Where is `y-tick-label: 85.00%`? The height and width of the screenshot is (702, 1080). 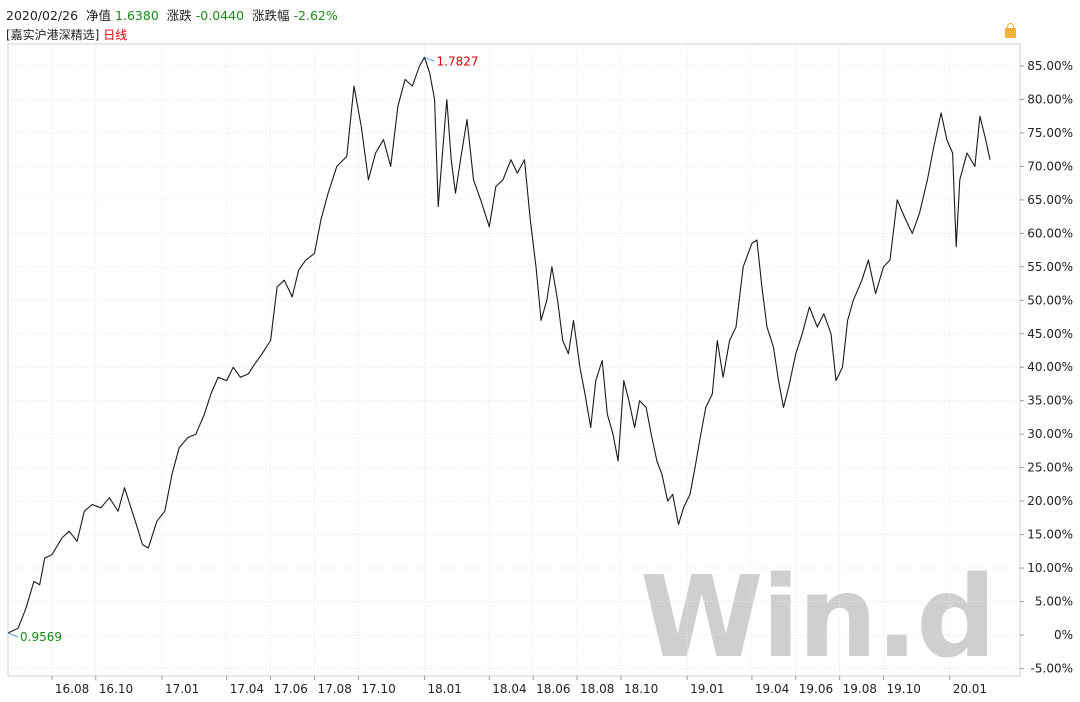
y-tick-label: 85.00% is located at coordinates (1050, 66).